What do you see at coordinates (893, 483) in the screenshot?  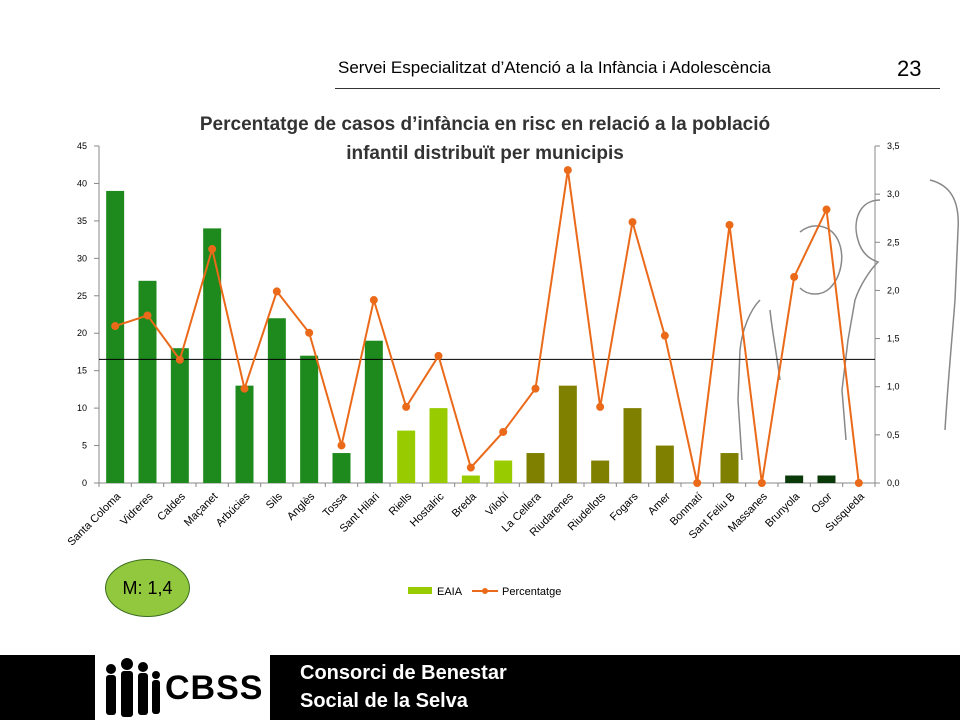 I see `right-tick-label: 0,0` at bounding box center [893, 483].